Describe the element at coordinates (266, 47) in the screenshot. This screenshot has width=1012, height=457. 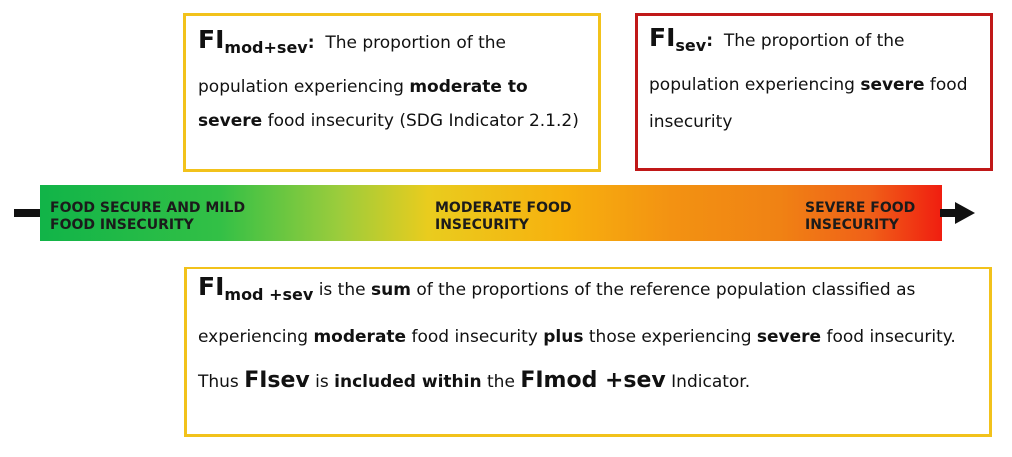
I see `fi-subscript: mod+sev` at that location.